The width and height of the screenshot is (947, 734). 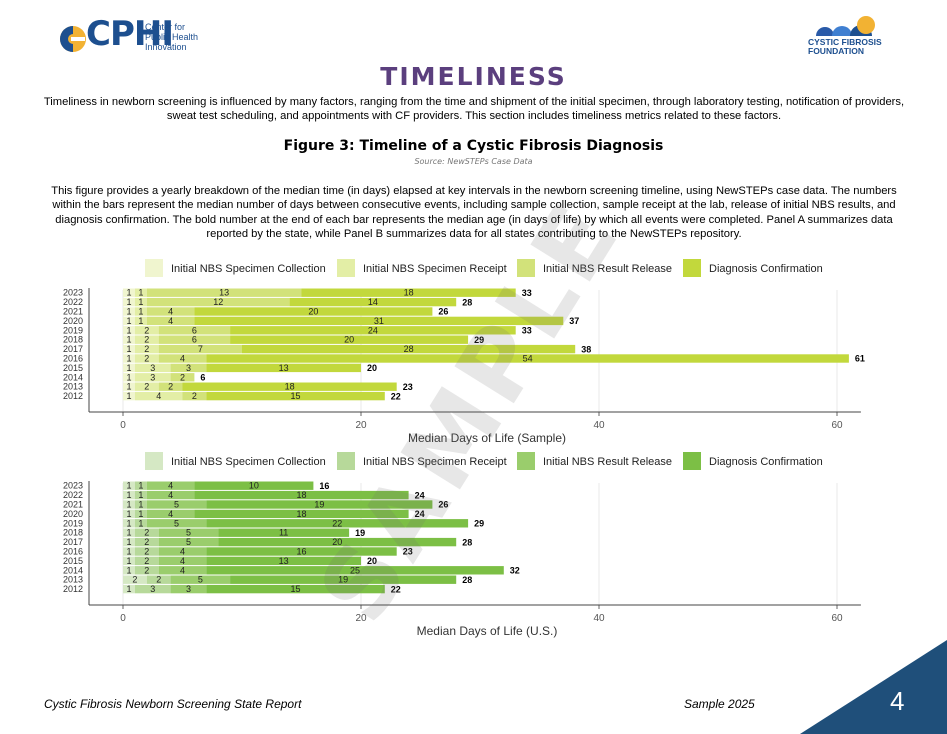 What do you see at coordinates (897, 701) in the screenshot?
I see `page-number: 4` at bounding box center [897, 701].